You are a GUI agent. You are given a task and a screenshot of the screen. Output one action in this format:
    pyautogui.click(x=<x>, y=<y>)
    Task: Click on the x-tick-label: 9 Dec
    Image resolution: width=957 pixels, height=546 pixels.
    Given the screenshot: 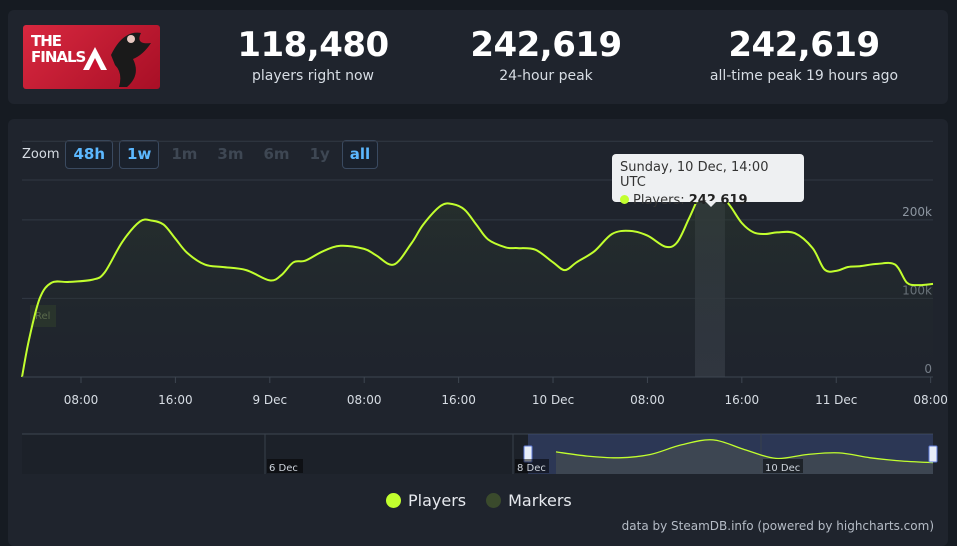 What is the action you would take?
    pyautogui.click(x=269, y=400)
    